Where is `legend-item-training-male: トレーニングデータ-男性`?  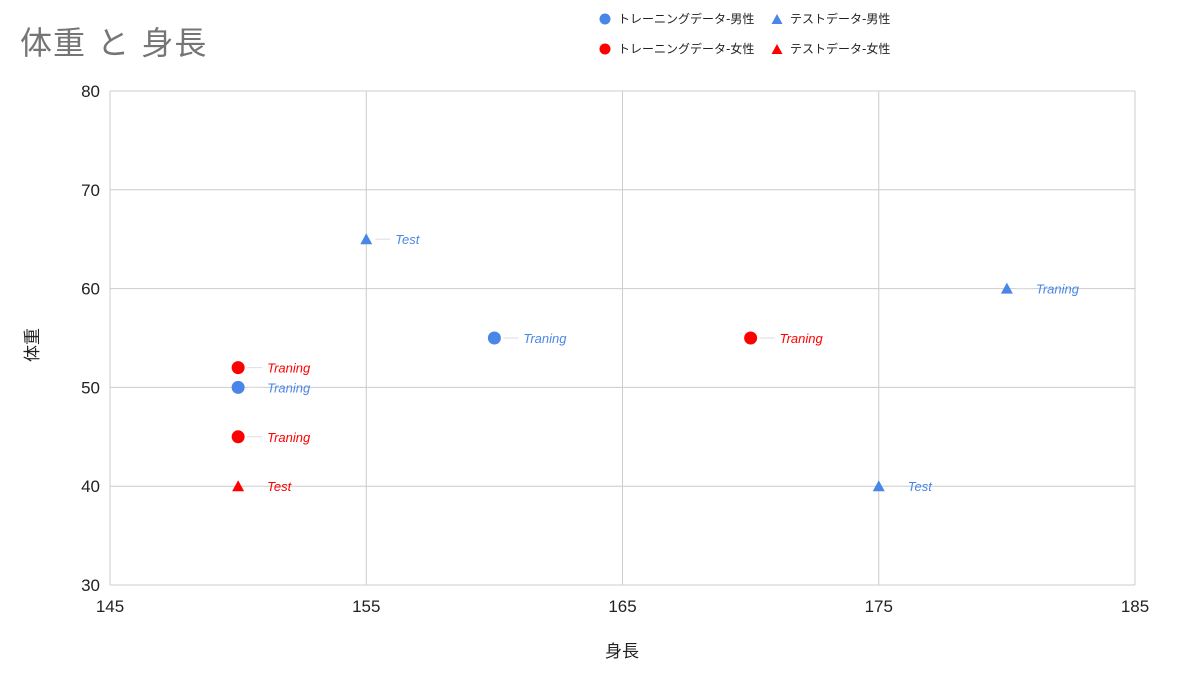 legend-item-training-male: トレーニングデータ-男性 is located at coordinates (676, 18).